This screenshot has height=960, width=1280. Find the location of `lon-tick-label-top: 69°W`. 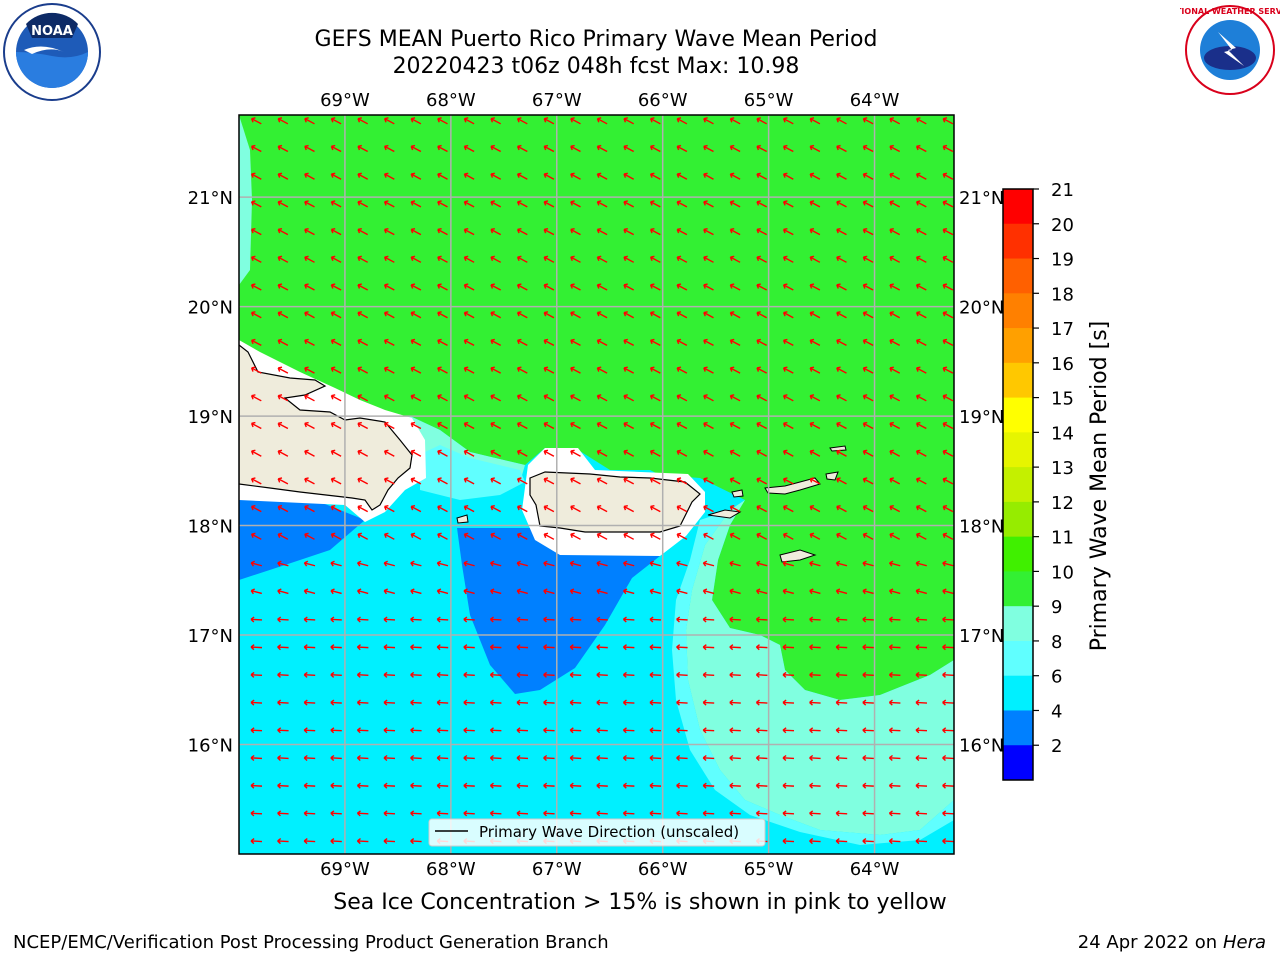

lon-tick-label-top: 69°W is located at coordinates (345, 100).